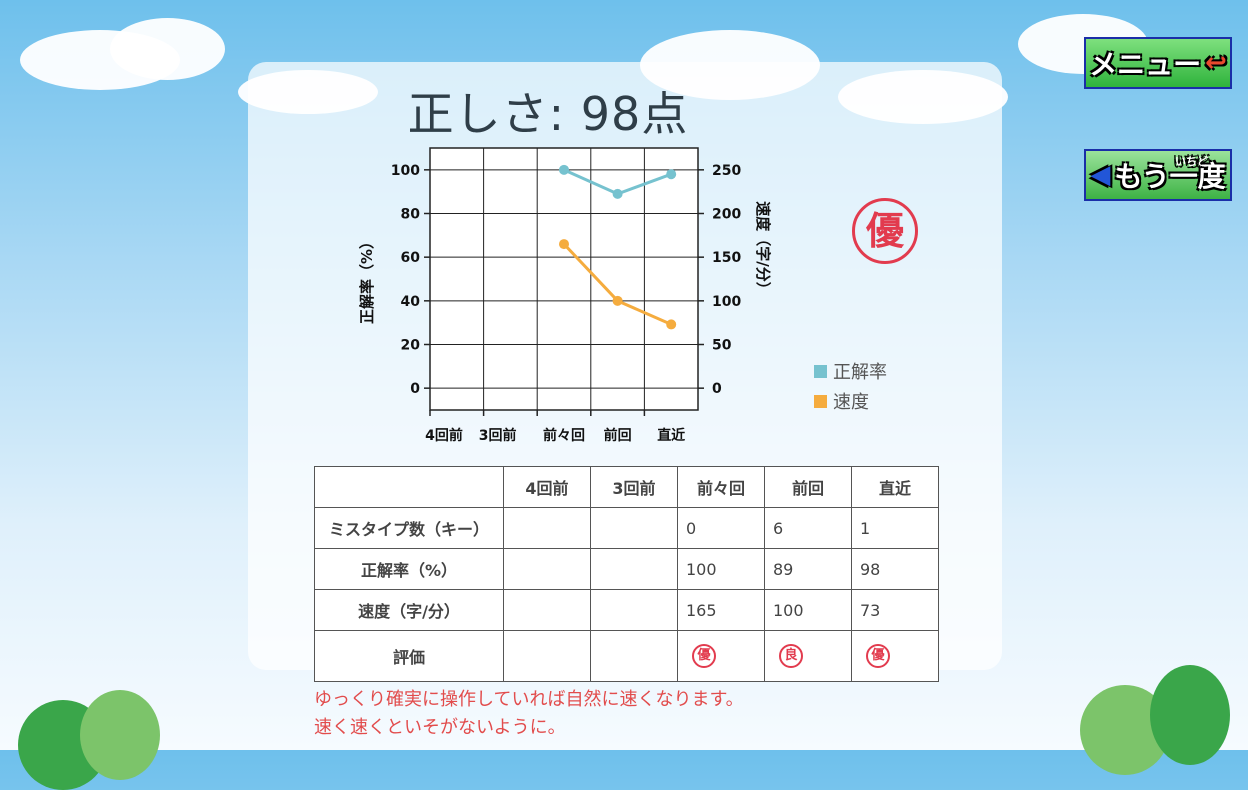 The width and height of the screenshot is (1248, 790). What do you see at coordinates (409, 569) in the screenshot?
I see `row-label-accuracy: 正解率（%）` at bounding box center [409, 569].